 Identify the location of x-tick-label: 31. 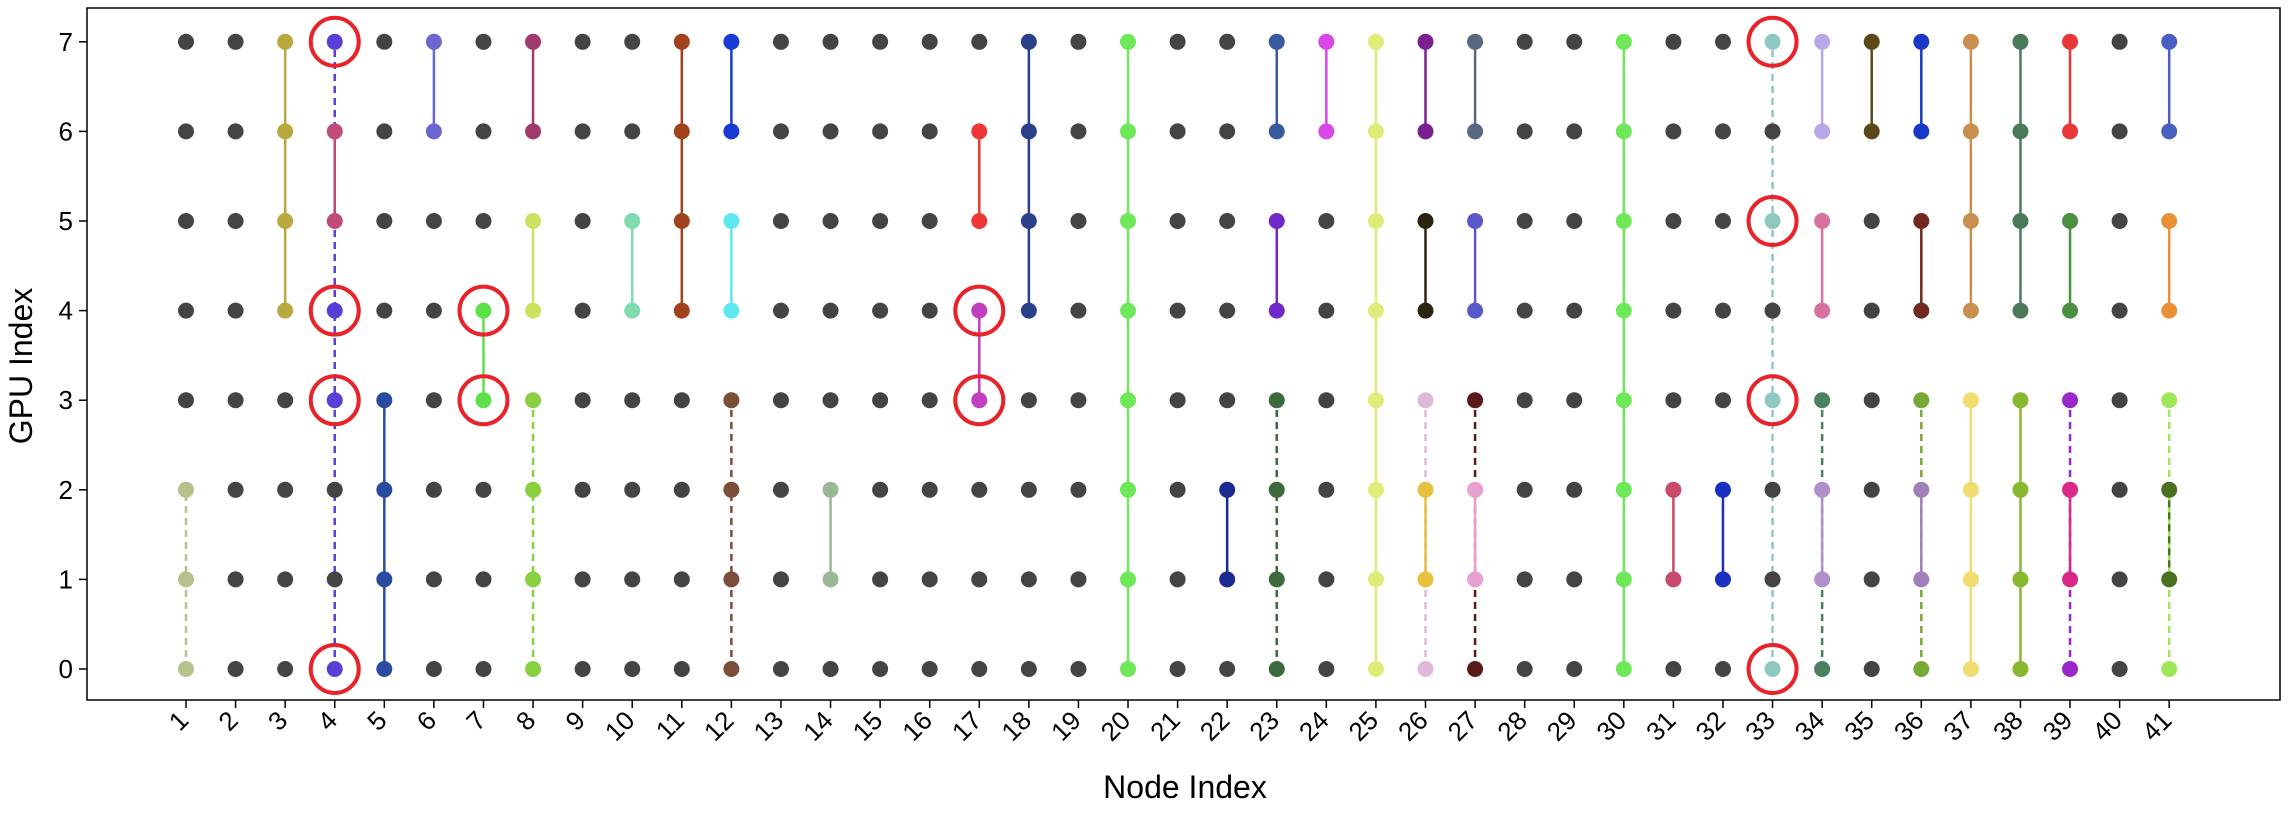
(1661, 726).